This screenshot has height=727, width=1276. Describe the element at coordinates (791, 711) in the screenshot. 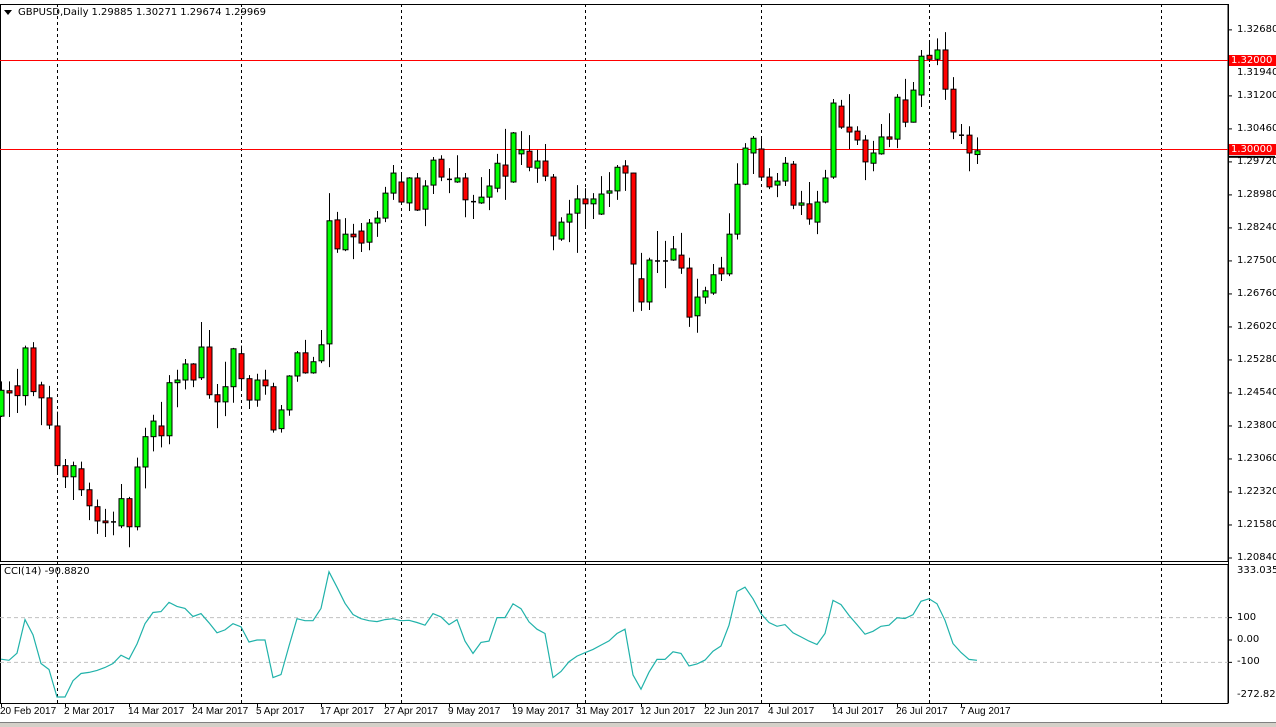

I see `date-label: 4 Jul 2017` at that location.